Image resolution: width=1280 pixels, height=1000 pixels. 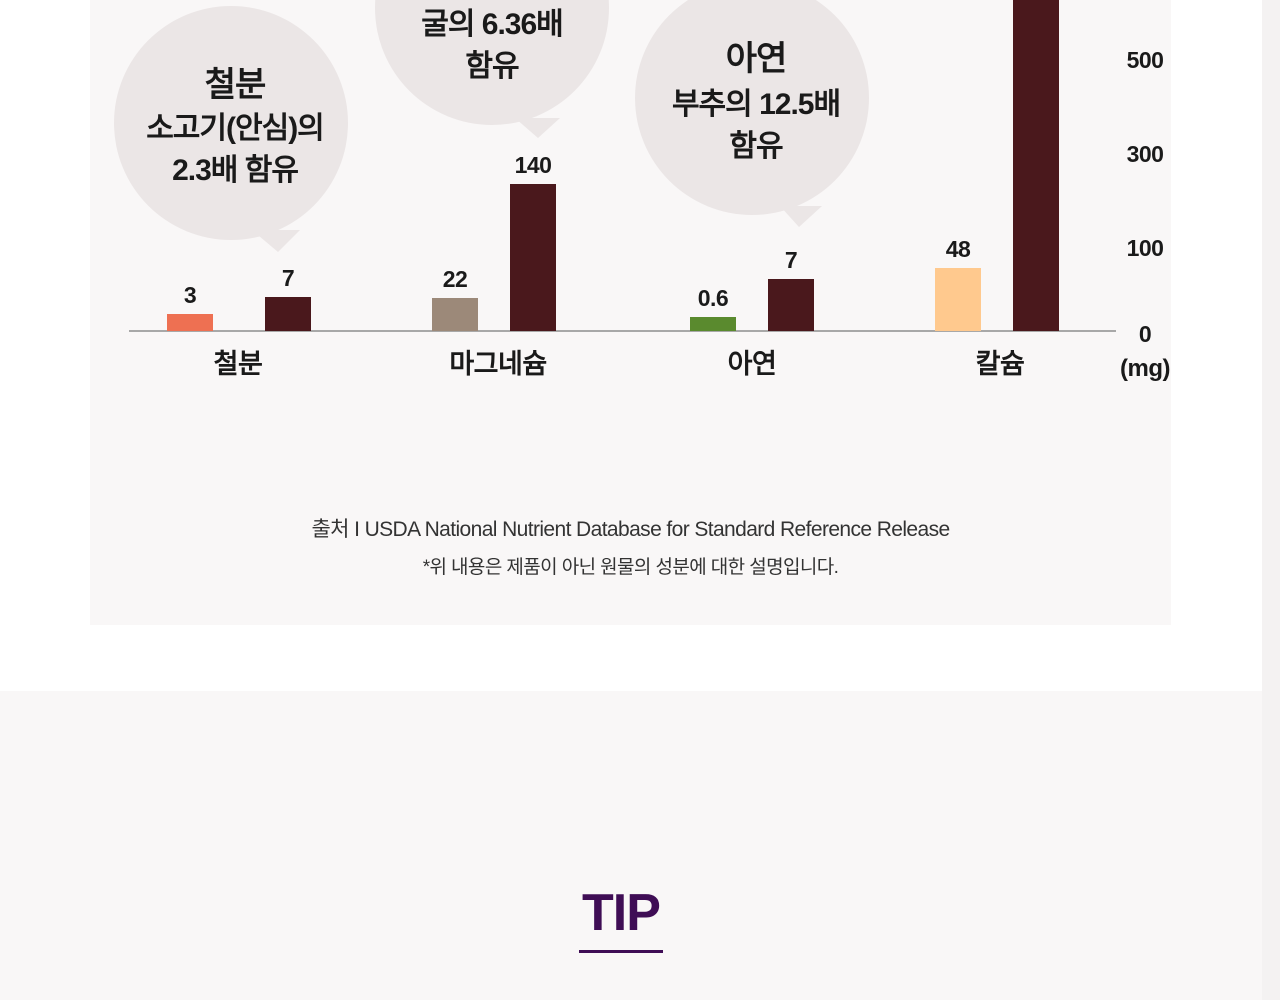 What do you see at coordinates (235, 128) in the screenshot?
I see `callout-text: 소고기(안심)의` at bounding box center [235, 128].